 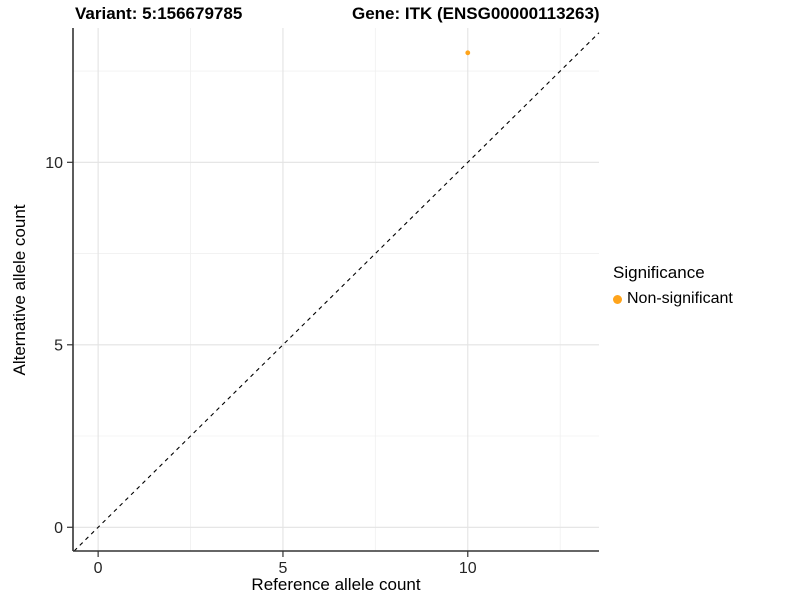 I want to click on legend-item: Non-significant, so click(x=673, y=299).